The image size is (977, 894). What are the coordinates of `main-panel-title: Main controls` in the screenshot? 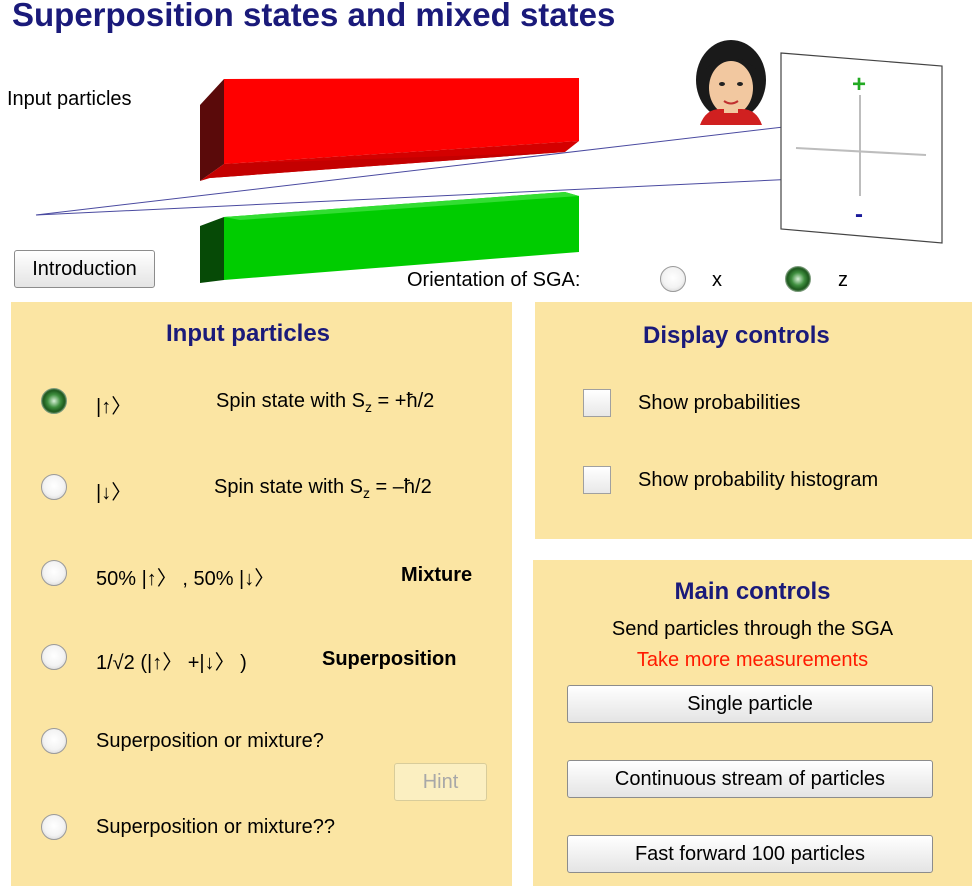 It's located at (752, 591).